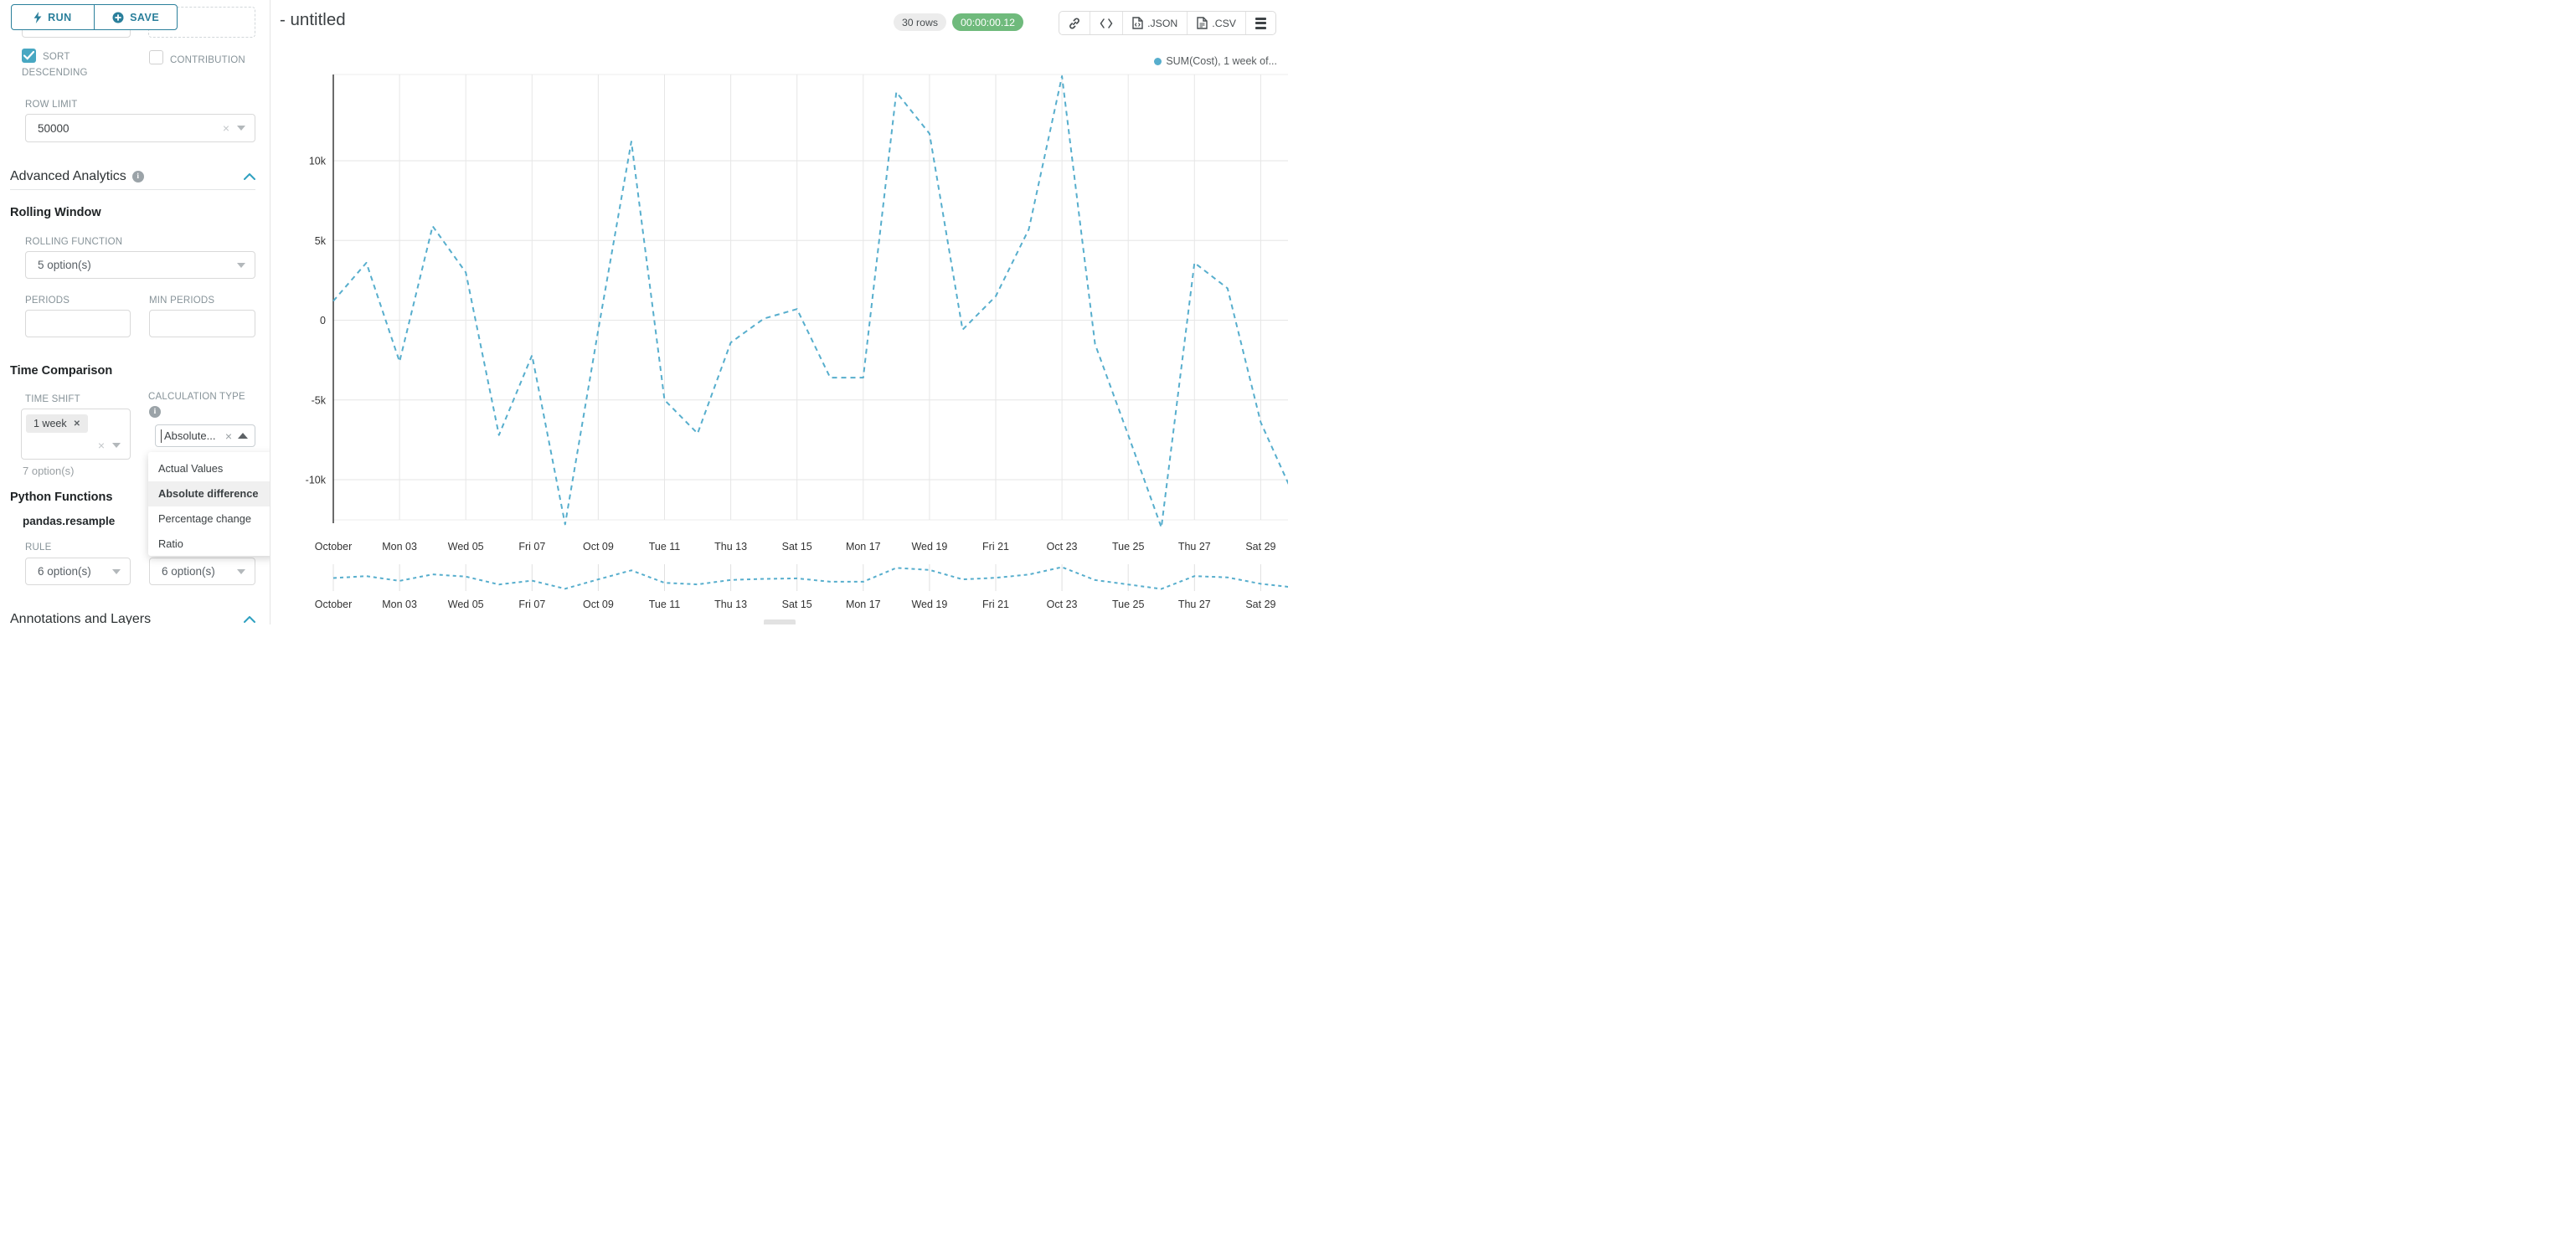 This screenshot has width=2576, height=1249. Describe the element at coordinates (318, 161) in the screenshot. I see `y-axis-tick-label: 10k` at that location.